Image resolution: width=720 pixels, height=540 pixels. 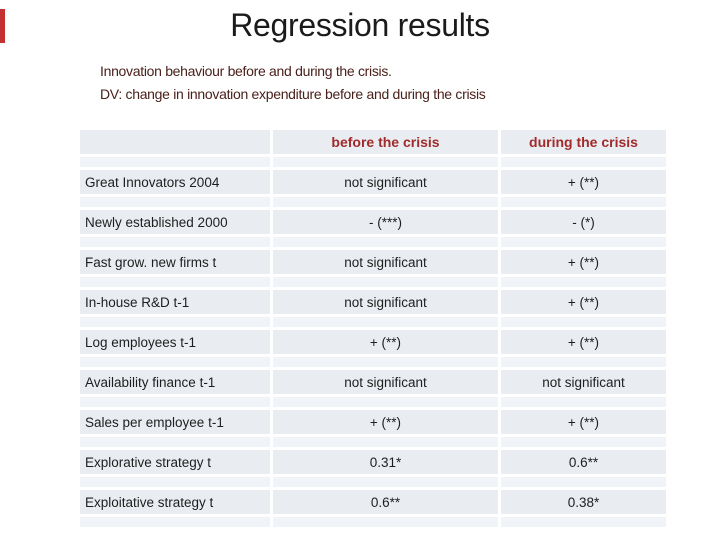 I want to click on row-label: Availability finance t-1, so click(x=175, y=382).